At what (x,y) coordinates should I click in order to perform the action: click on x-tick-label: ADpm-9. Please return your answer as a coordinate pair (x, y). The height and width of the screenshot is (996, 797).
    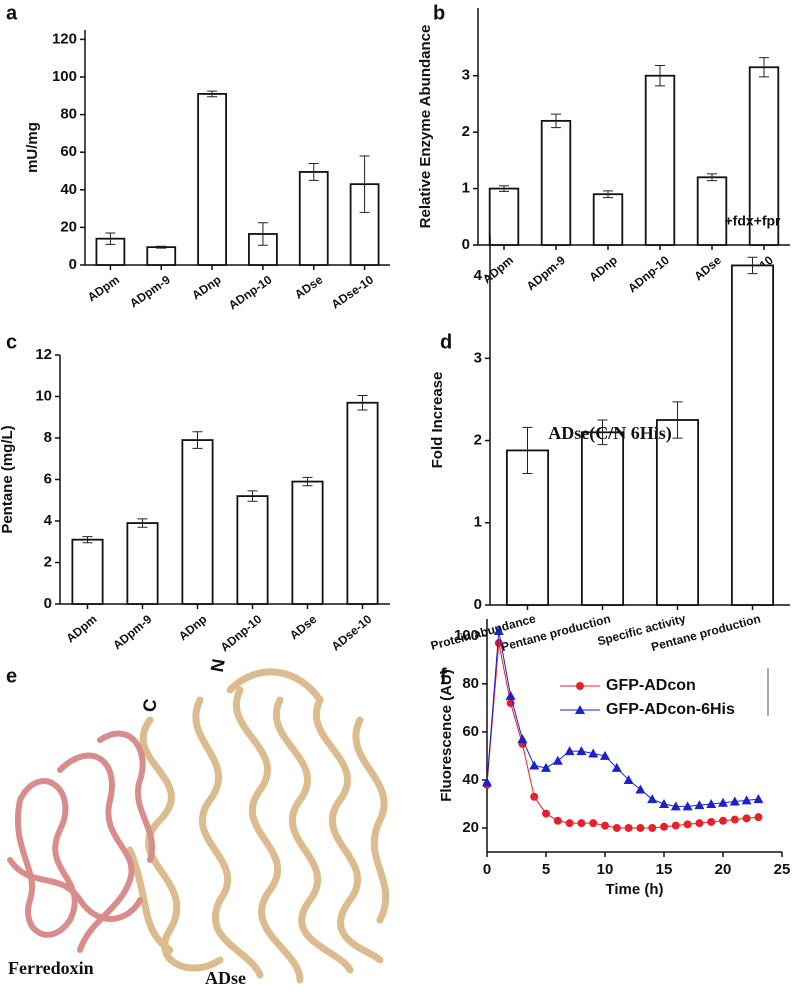
    Looking at the image, I should click on (546, 273).